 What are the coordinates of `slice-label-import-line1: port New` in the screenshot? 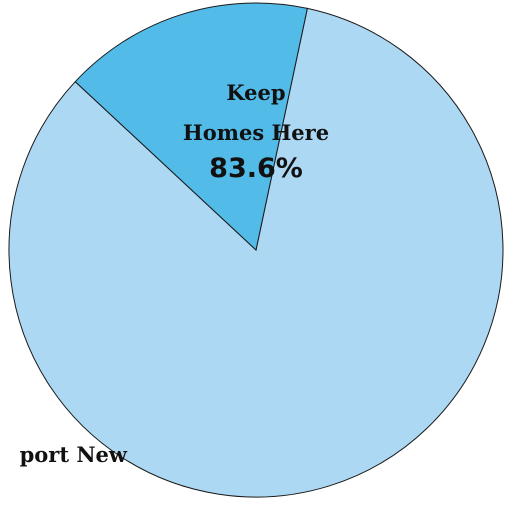 It's located at (74, 454).